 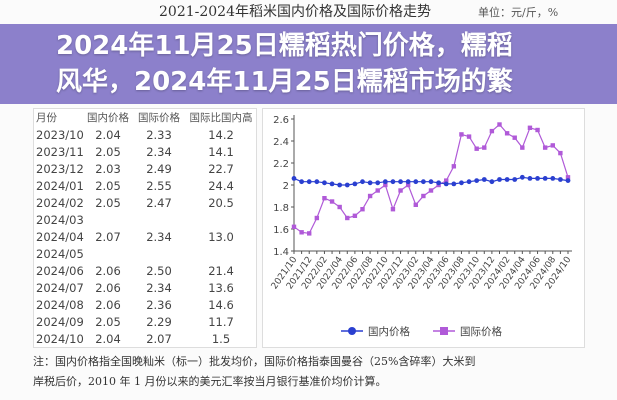 What do you see at coordinates (221, 288) in the screenshot?
I see `table-cell: 13.6` at bounding box center [221, 288].